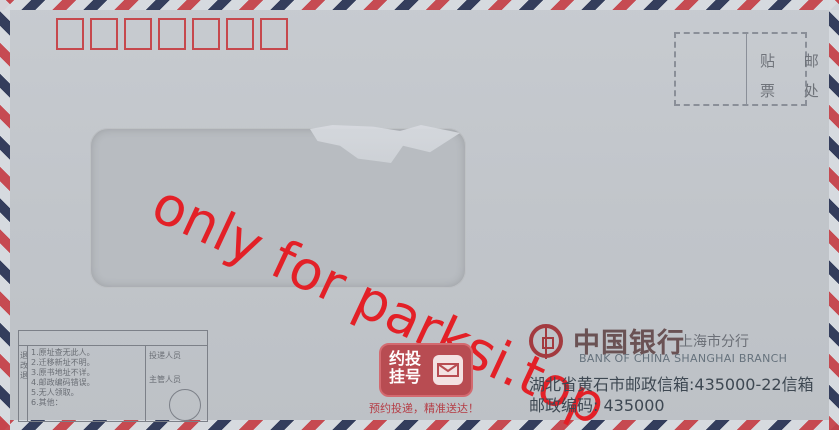 The image size is (839, 430). I want to click on airmail-stripe-bottom, so click(419, 425).